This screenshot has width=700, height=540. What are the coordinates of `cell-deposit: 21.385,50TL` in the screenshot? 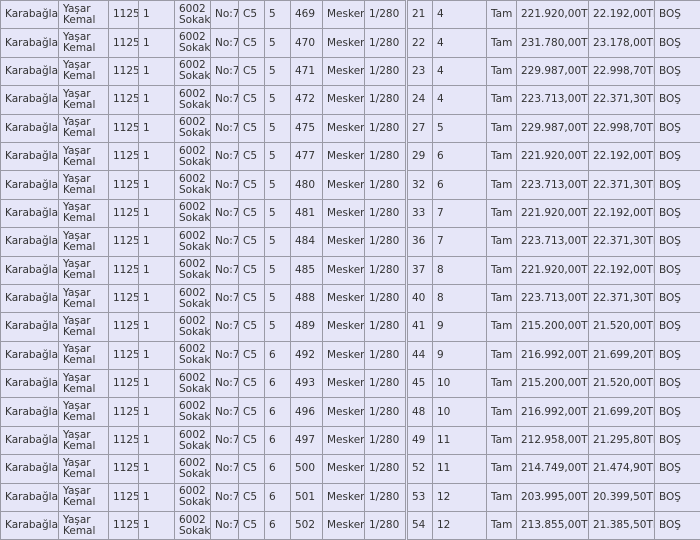 It's located at (621, 525).